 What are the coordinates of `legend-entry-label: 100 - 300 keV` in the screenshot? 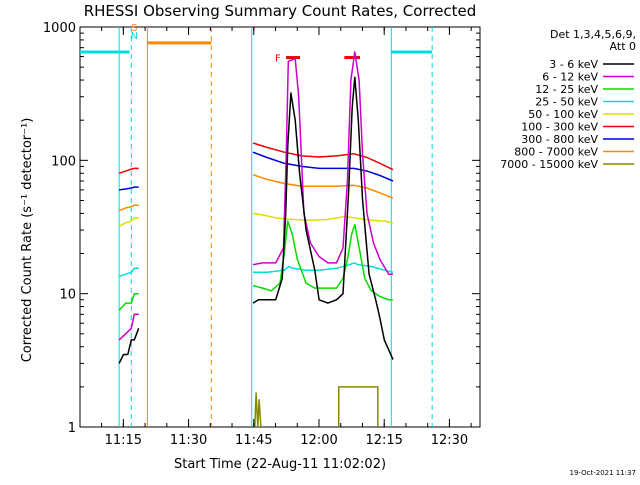 It's located at (559, 127).